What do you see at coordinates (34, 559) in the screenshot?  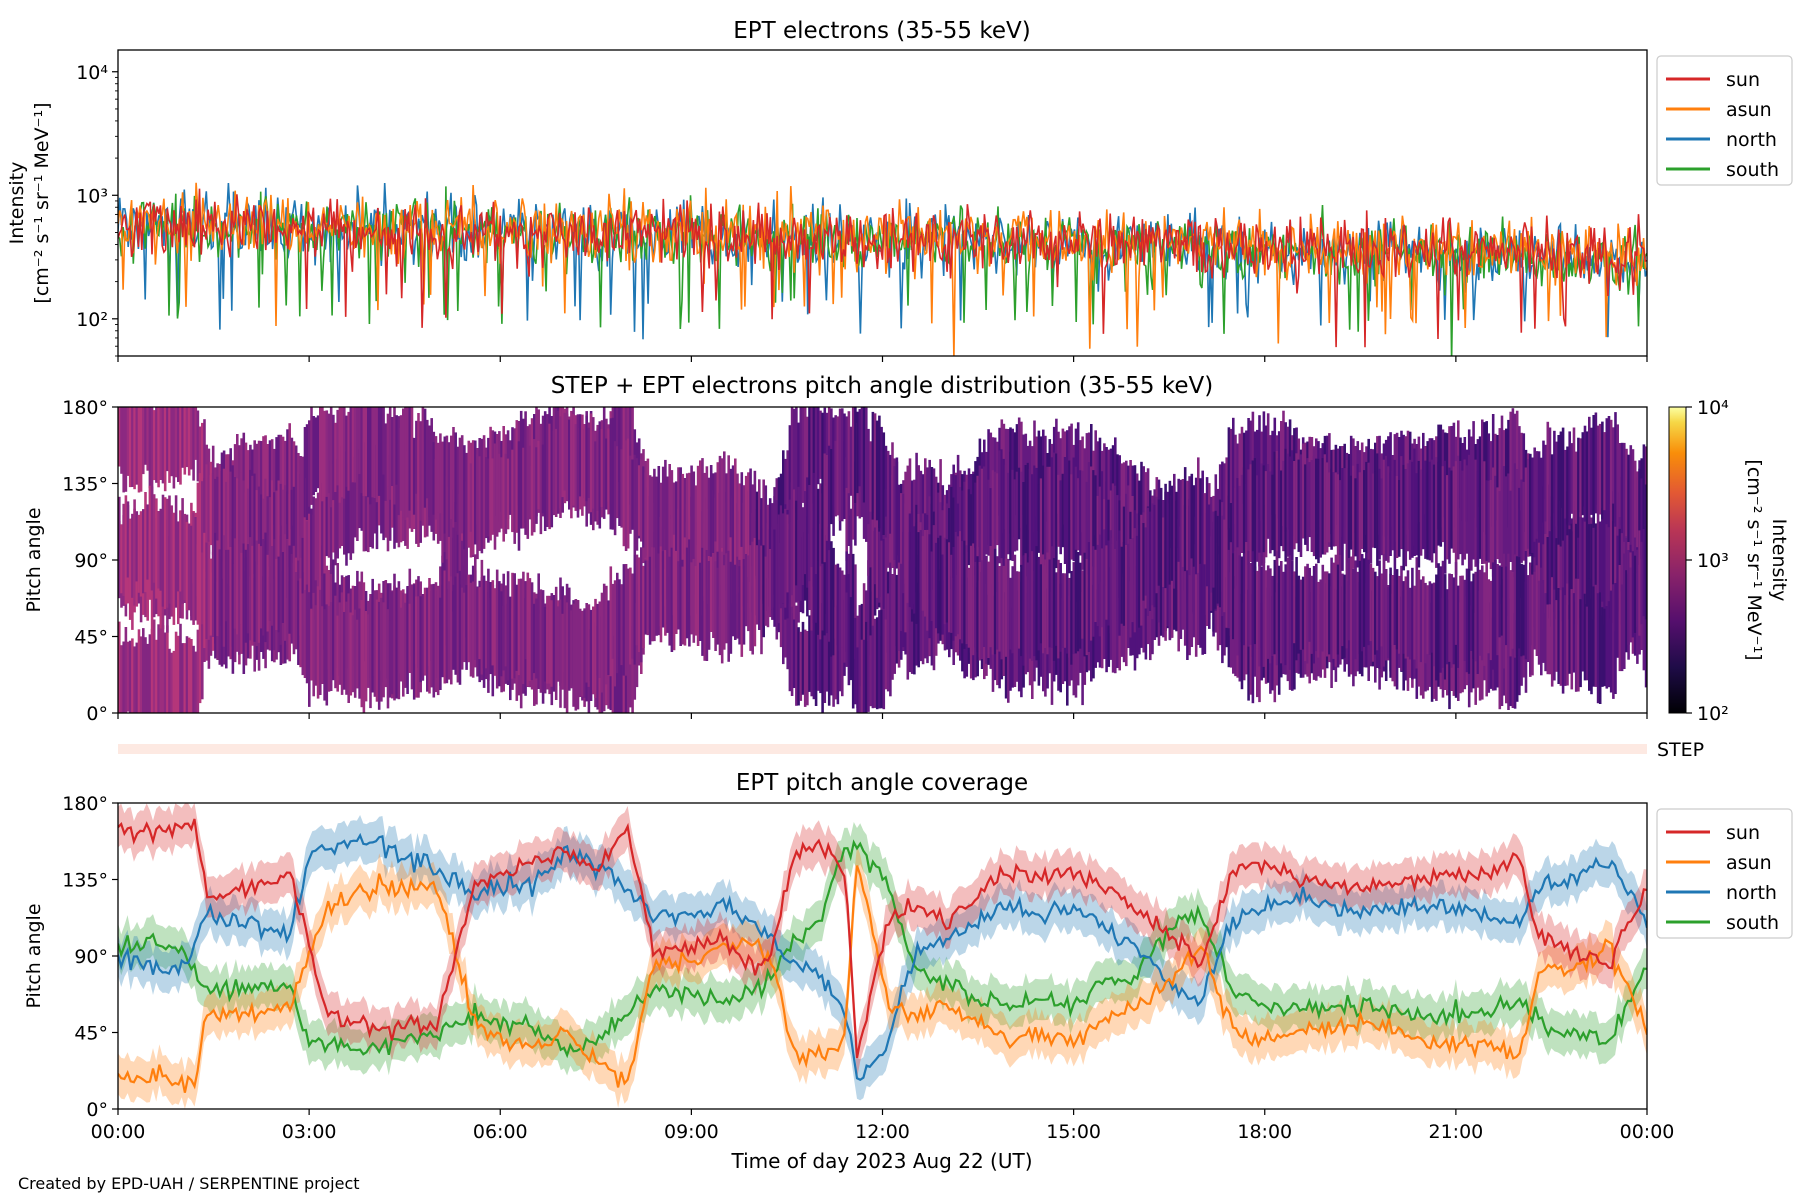 I see `panel2-ylabel: Pitch angle` at bounding box center [34, 559].